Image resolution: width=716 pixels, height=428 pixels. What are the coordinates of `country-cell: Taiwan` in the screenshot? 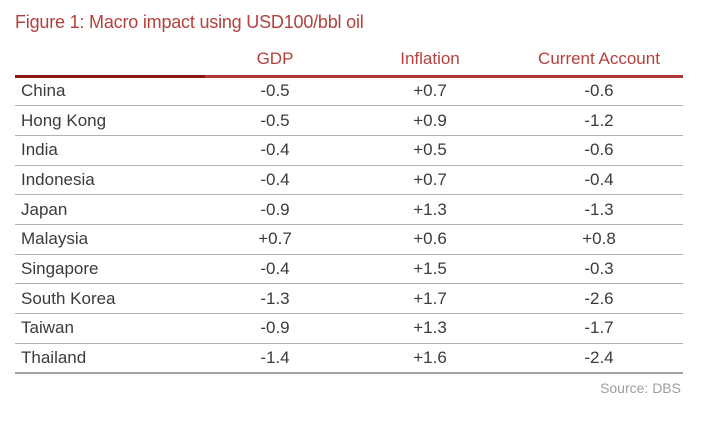 It's located at (110, 328).